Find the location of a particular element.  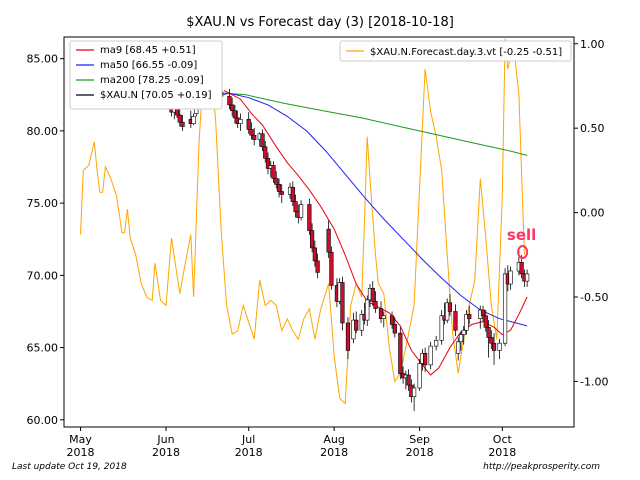

legend-right-box is located at coordinates (455, 51).